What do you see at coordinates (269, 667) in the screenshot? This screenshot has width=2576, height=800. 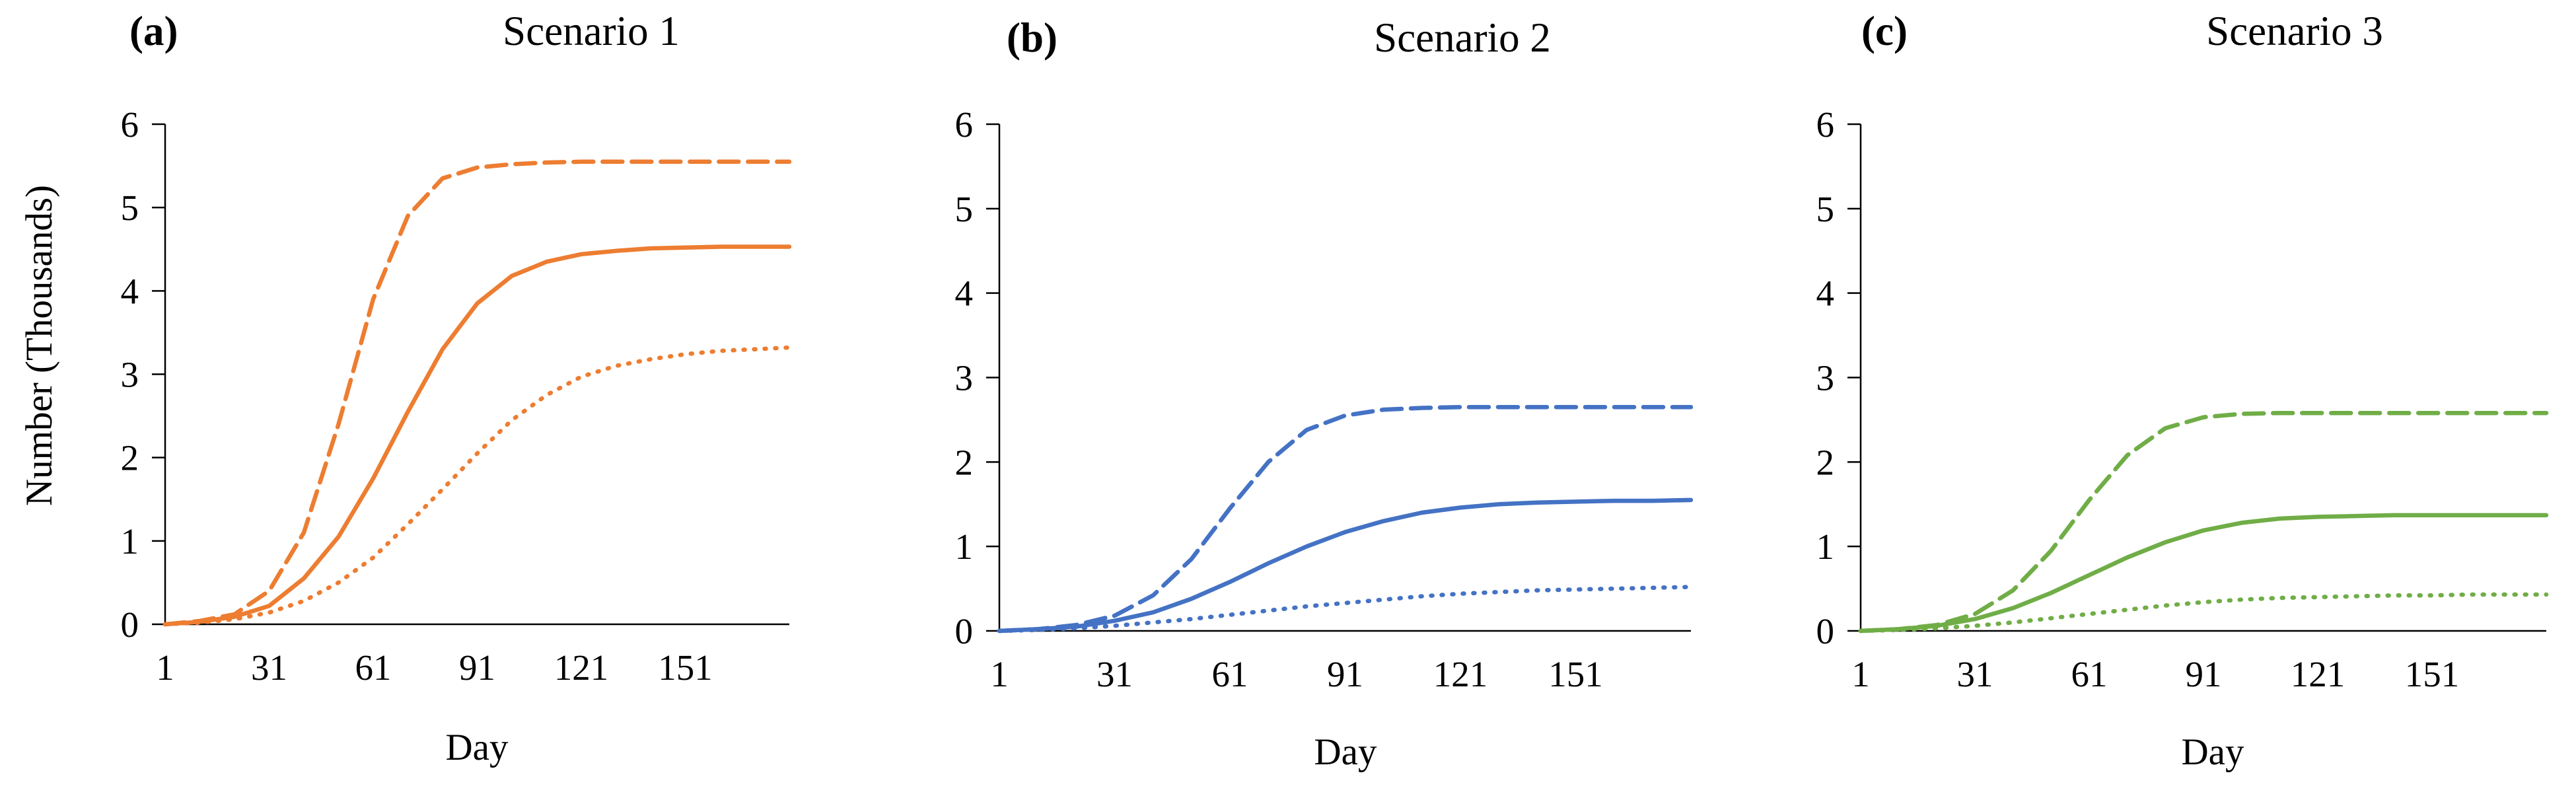 I see `panel-a-x-tick-label: 31` at bounding box center [269, 667].